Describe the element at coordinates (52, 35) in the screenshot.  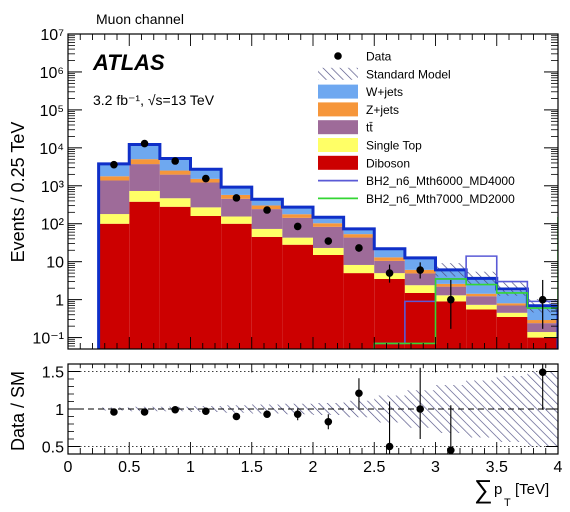
I see `main-y-tick-label-8: 10⁷` at that location.